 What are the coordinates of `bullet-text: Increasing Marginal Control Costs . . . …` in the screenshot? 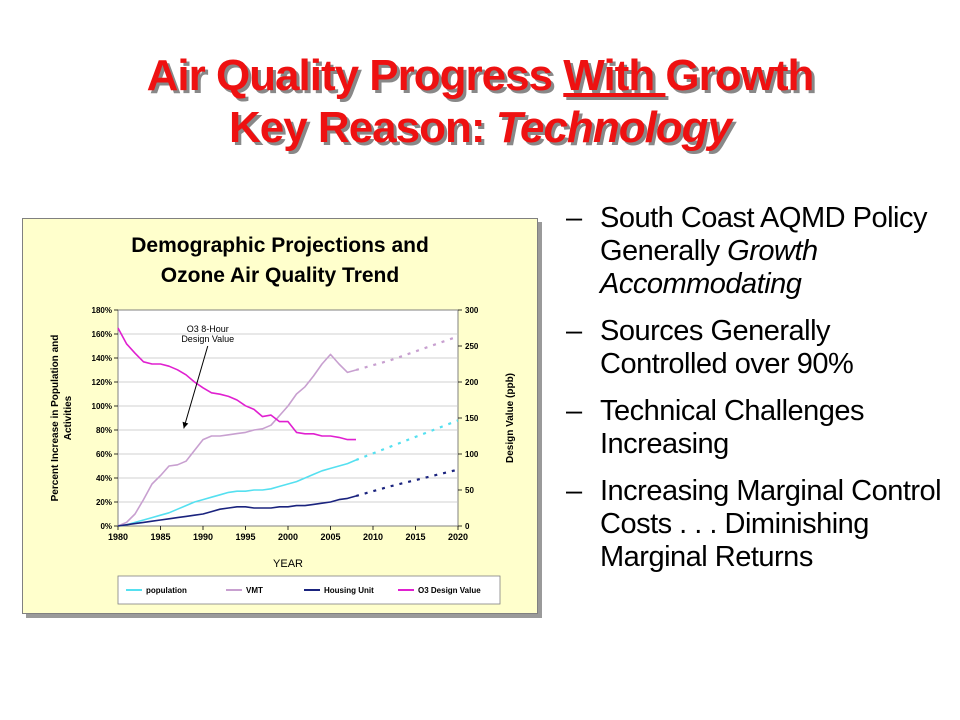 It's located at (771, 524).